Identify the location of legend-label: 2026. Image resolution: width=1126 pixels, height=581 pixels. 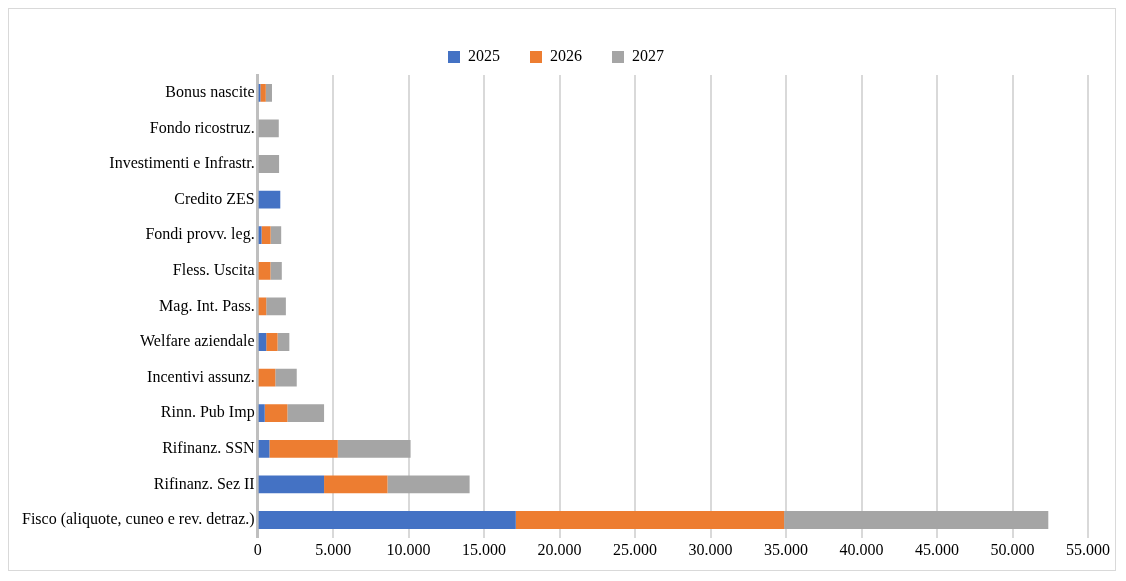
(566, 56).